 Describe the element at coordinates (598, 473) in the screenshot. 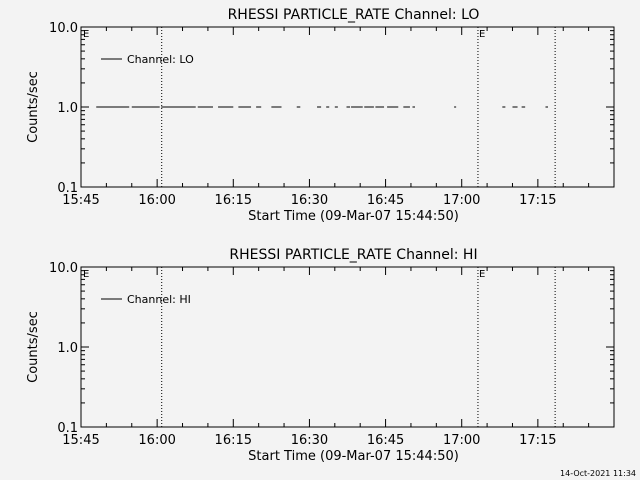

I see `footer-timestamp: 14-Oct-2021 11:34` at that location.